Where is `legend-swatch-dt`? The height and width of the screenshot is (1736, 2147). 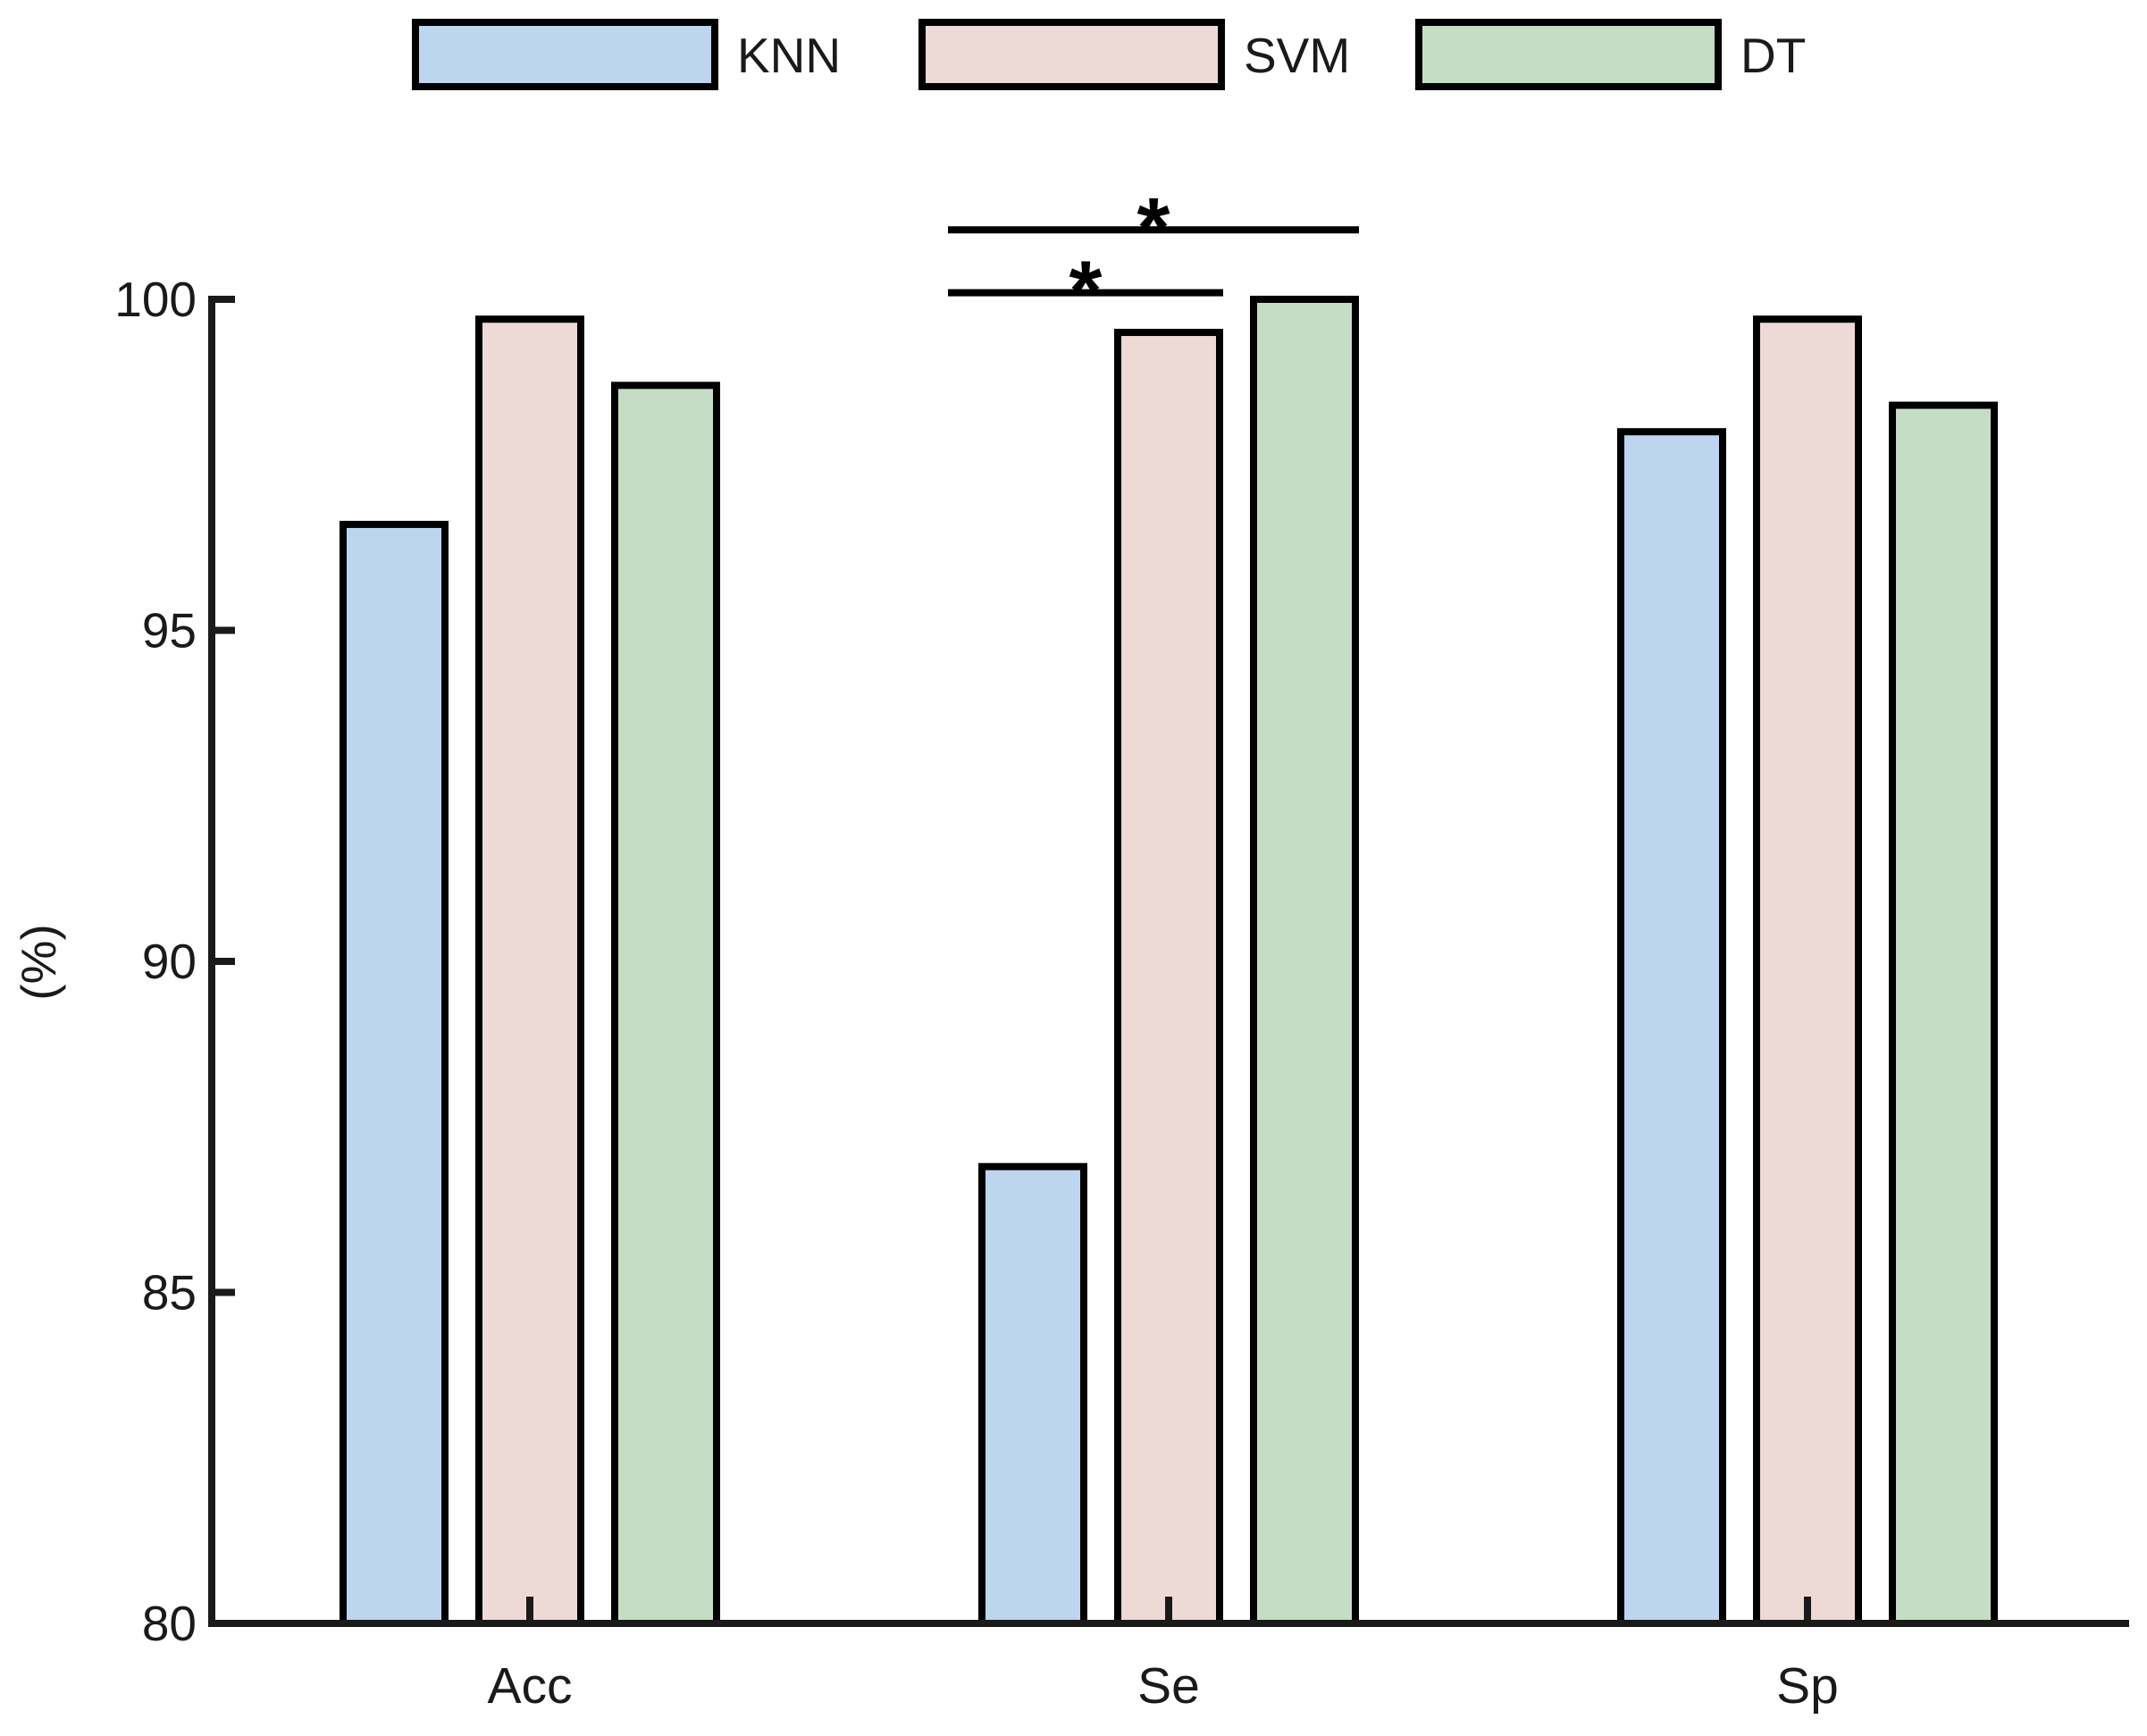
legend-swatch-dt is located at coordinates (1568, 54).